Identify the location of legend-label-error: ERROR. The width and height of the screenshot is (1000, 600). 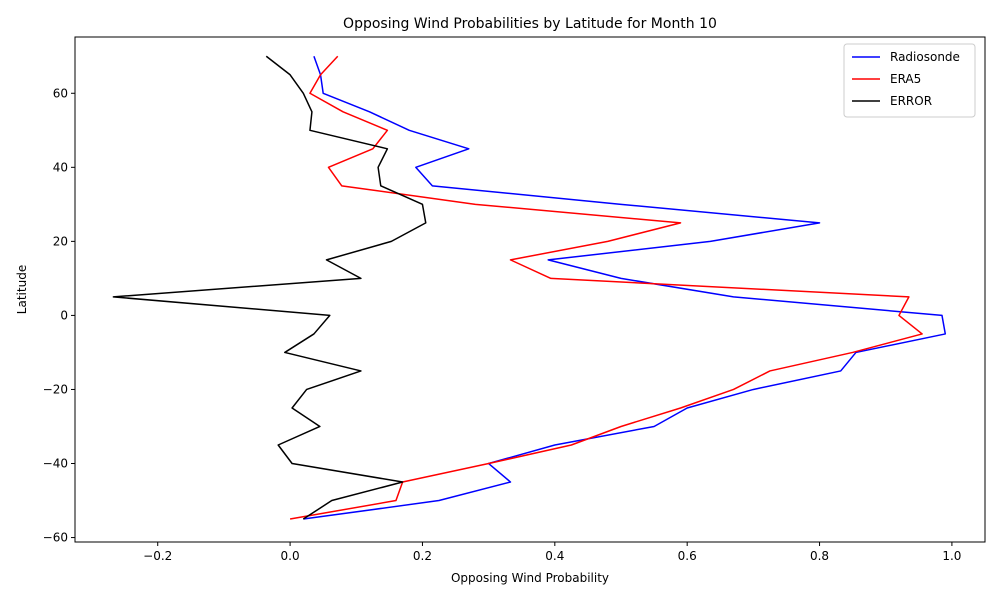
(911, 101).